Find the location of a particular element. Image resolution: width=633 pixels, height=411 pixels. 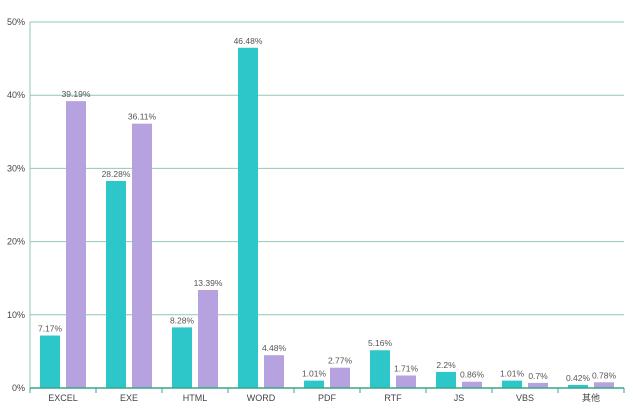

x-category-label: EXE is located at coordinates (129, 398).